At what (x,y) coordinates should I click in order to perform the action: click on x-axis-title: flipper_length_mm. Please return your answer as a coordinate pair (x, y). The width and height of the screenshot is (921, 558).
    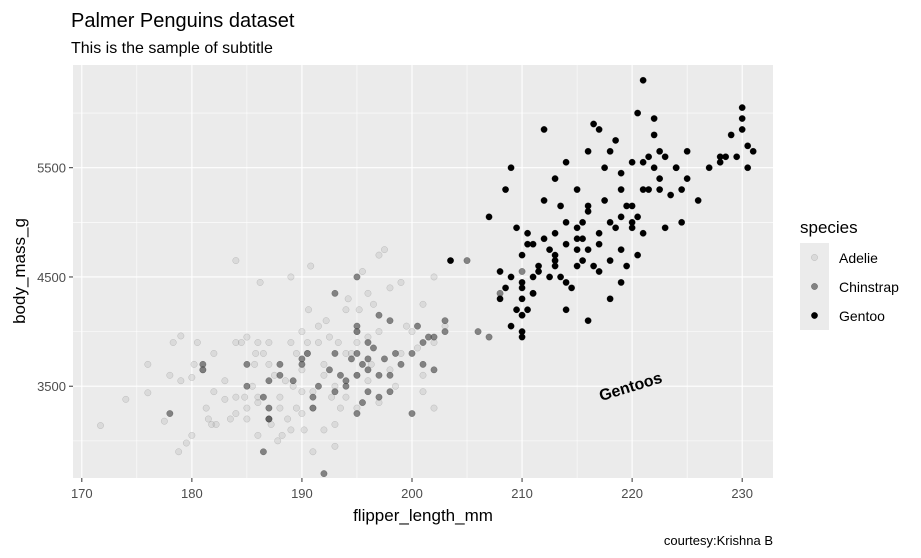
    Looking at the image, I should click on (423, 515).